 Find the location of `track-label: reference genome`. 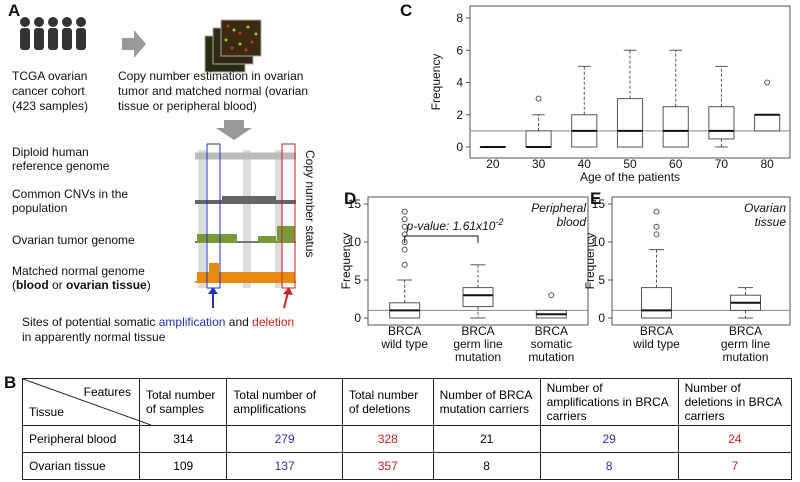

track-label: reference genome is located at coordinates (61, 166).